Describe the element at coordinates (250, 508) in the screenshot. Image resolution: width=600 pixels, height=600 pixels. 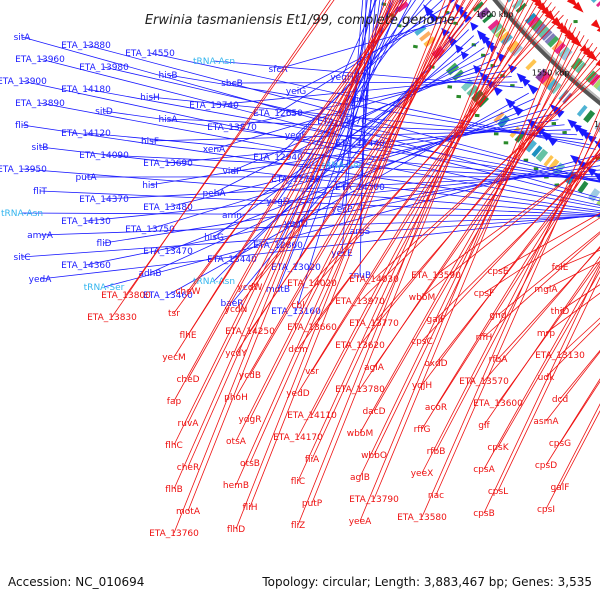
I see `gene-label: fliH` at that location.